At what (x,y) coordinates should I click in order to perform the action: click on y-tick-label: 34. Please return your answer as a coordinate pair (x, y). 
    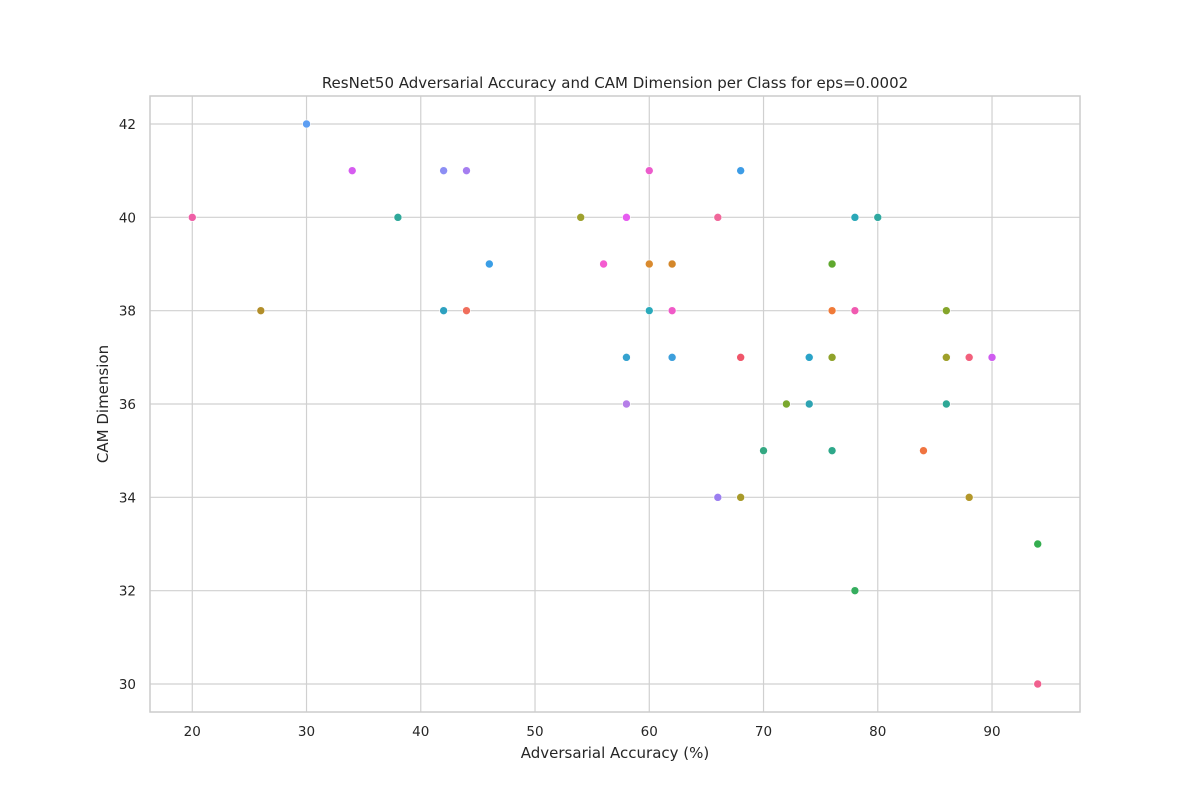
    Looking at the image, I should click on (127, 498).